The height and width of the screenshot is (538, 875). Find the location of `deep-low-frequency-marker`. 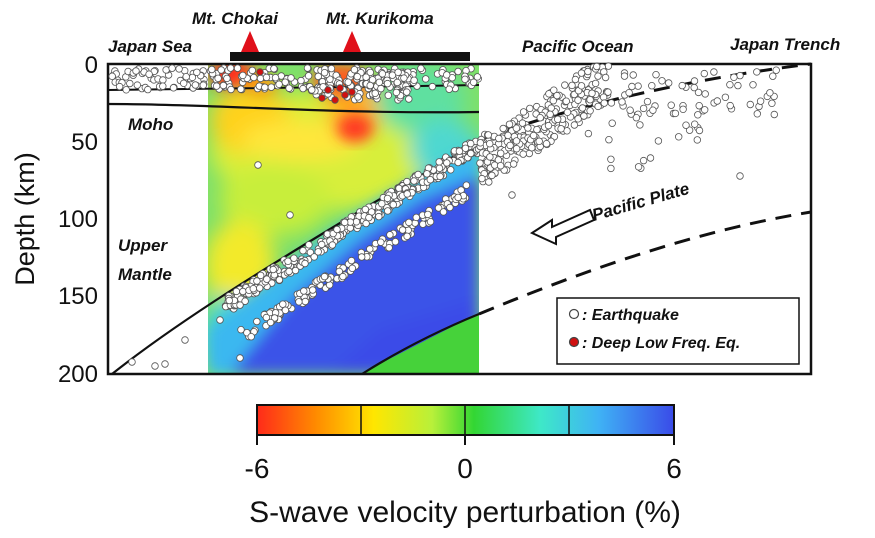

deep-low-frequency-marker is located at coordinates (322, 98).